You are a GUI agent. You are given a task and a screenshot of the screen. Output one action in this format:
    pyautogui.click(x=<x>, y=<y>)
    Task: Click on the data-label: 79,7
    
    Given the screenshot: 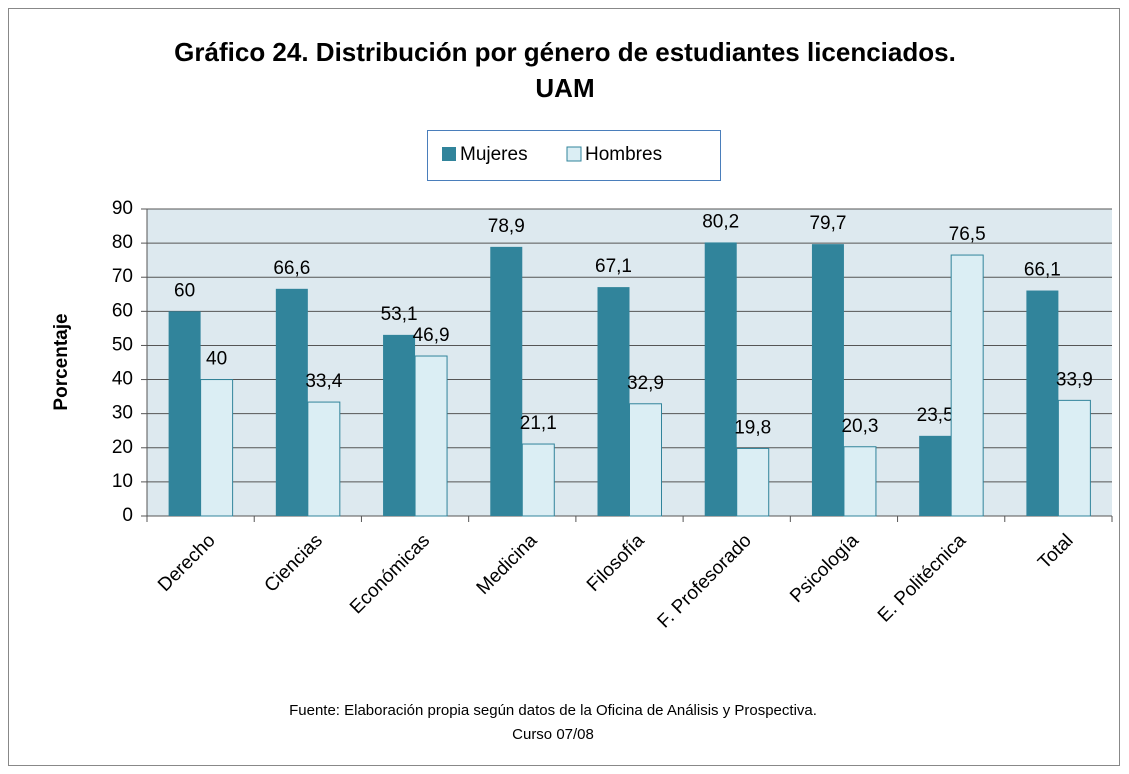 What is the action you would take?
    pyautogui.click(x=827, y=223)
    